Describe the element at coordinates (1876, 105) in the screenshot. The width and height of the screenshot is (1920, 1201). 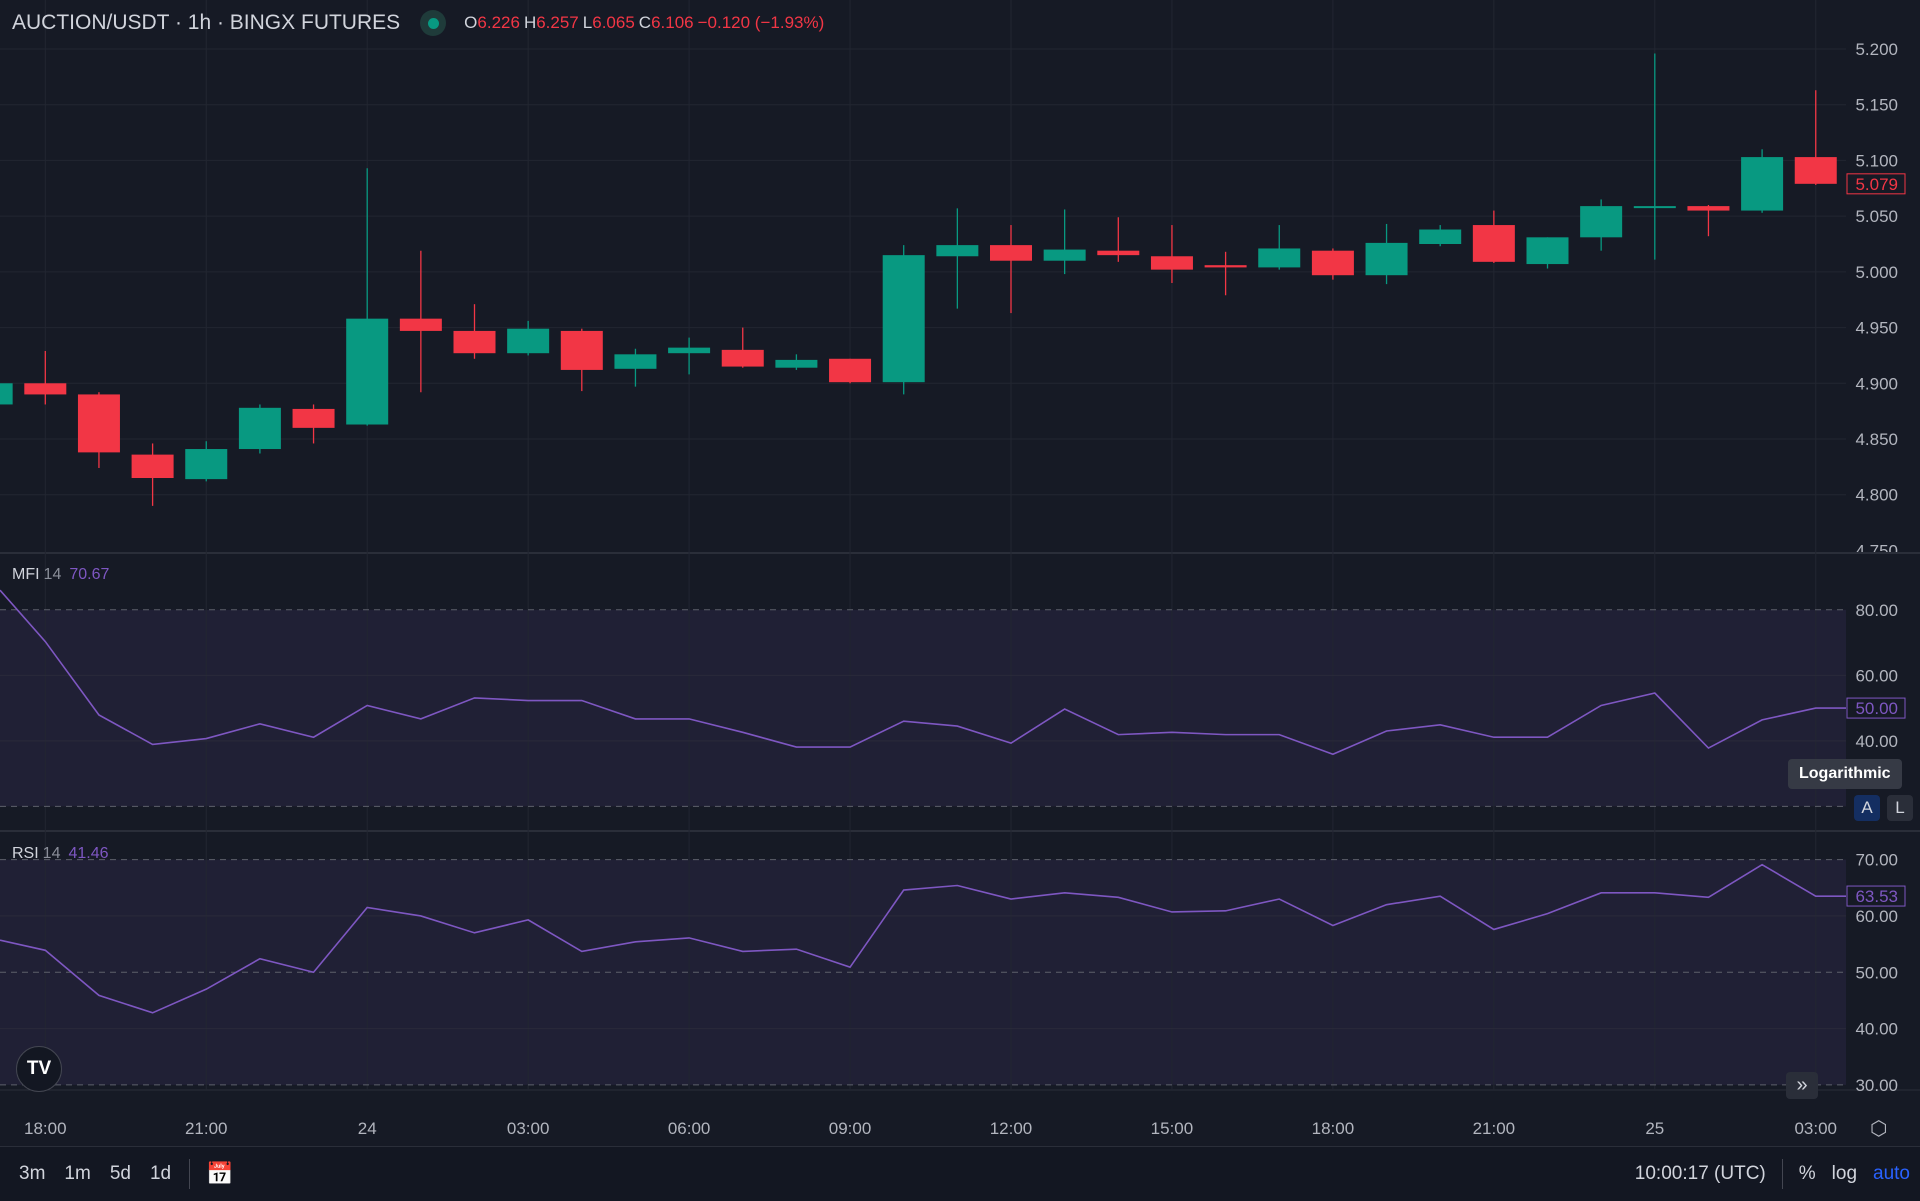
I see `price-tick-label: 5.150` at that location.